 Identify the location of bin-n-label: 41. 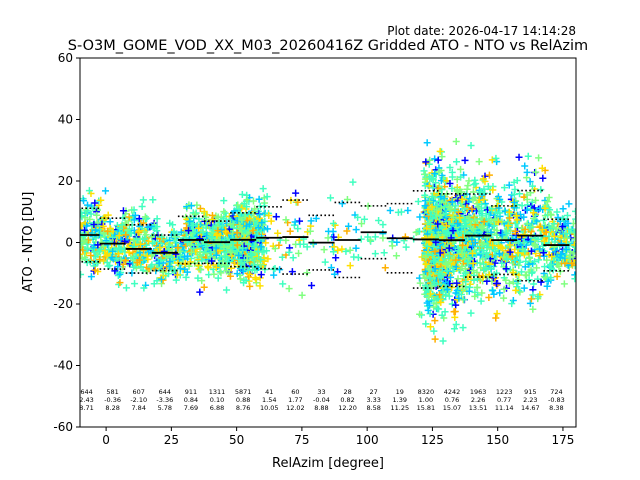
(269, 392).